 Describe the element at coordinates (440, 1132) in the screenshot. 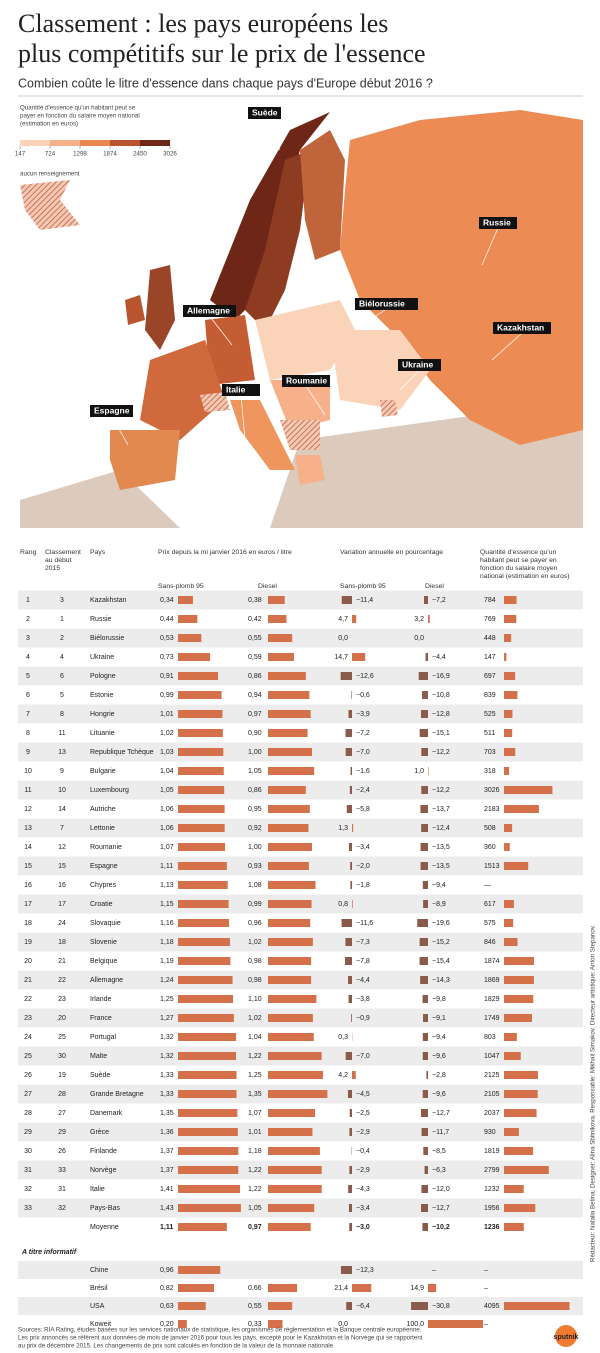

I see `value-label: −11,7` at that location.